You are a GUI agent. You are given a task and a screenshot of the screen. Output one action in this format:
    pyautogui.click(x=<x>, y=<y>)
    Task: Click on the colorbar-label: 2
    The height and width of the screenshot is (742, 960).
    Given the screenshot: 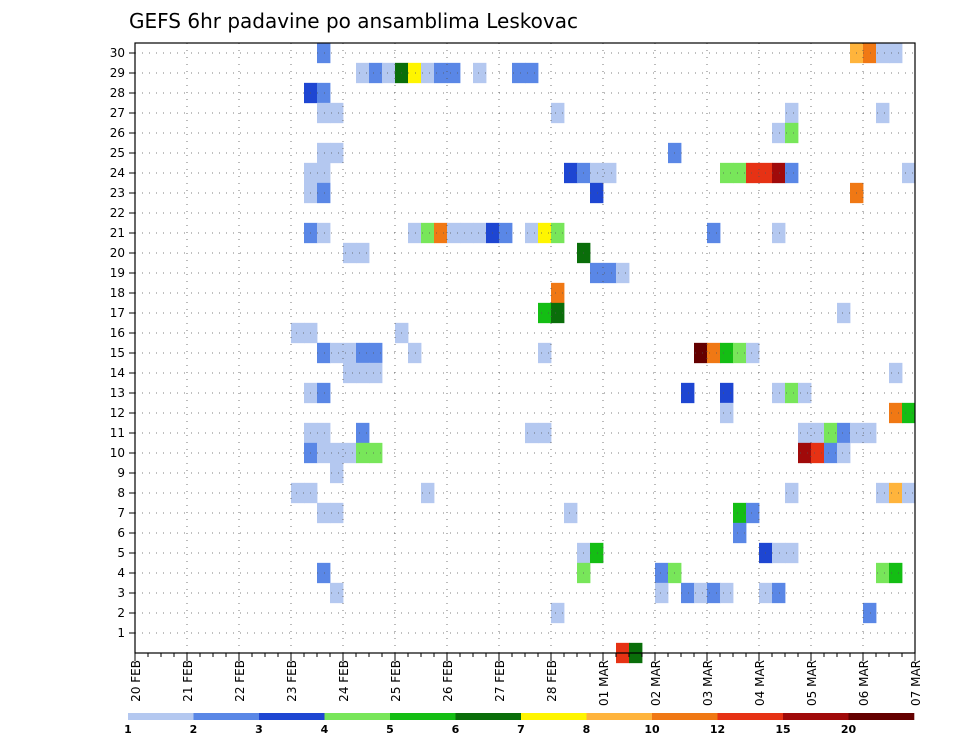 What is the action you would take?
    pyautogui.click(x=194, y=729)
    